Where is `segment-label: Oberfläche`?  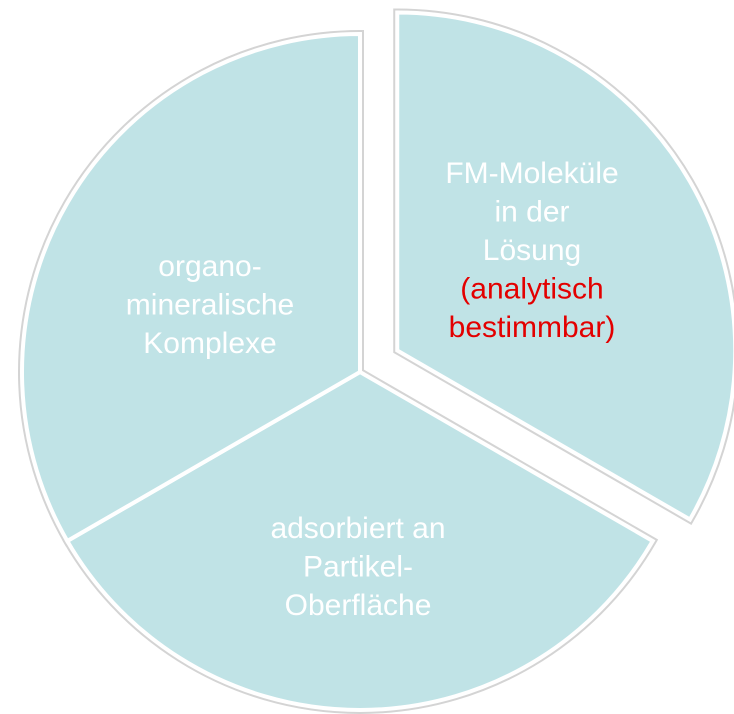
segment-label: Oberfläche is located at coordinates (358, 605).